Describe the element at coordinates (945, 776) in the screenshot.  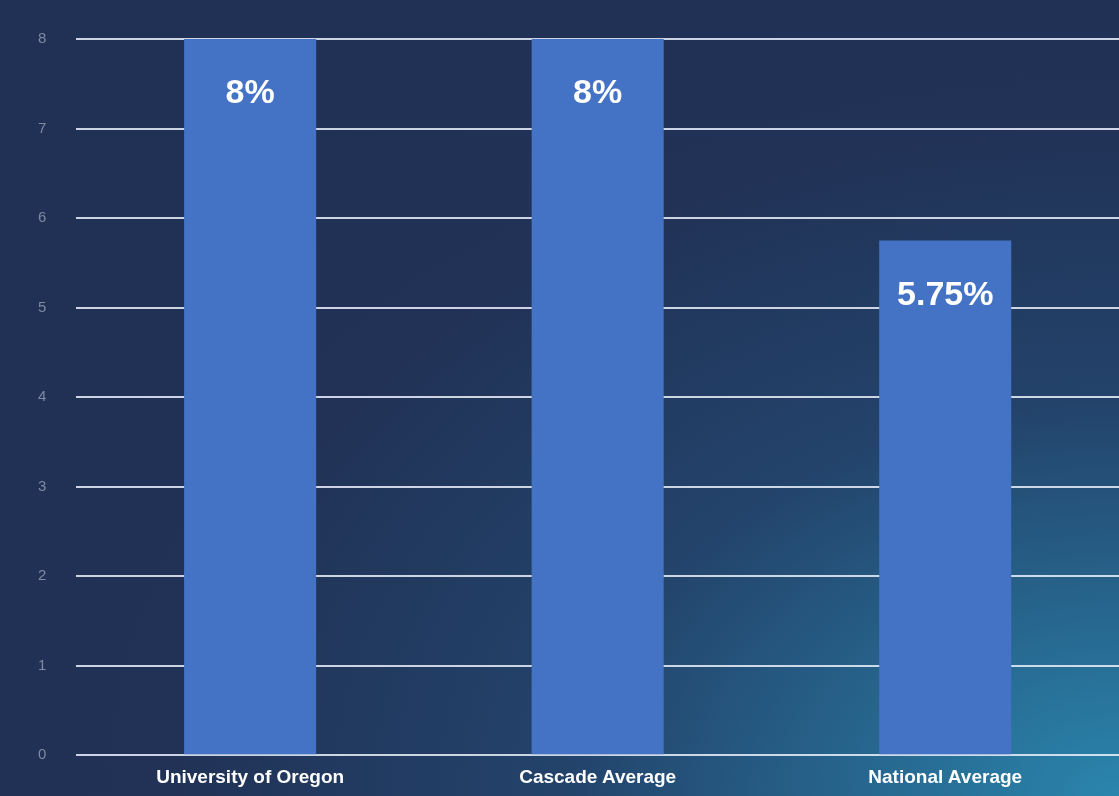
I see `x-tick-label: National Average` at that location.